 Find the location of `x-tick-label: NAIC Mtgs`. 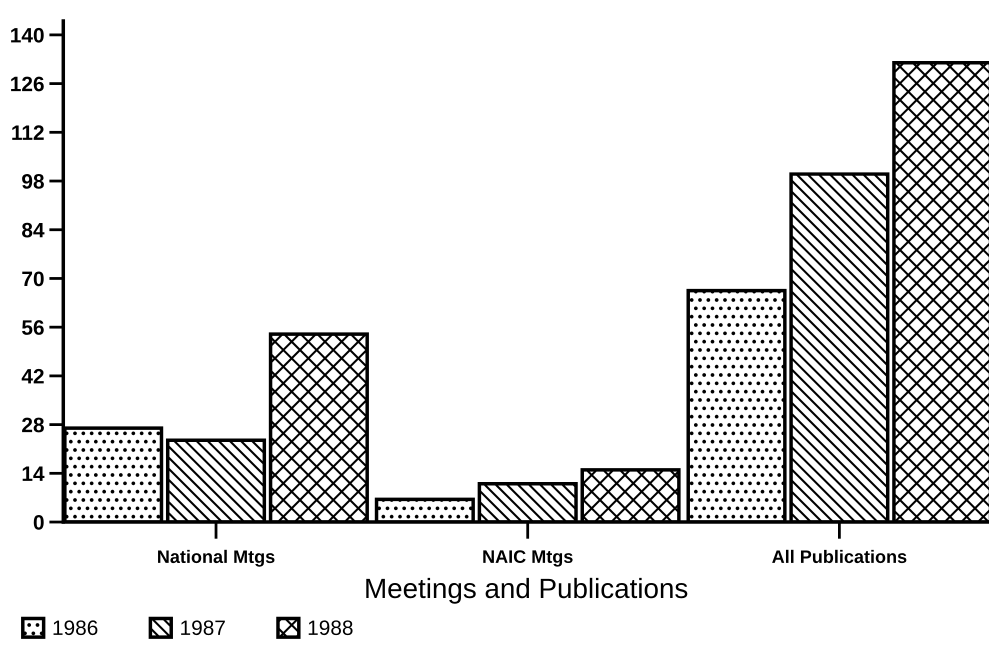

x-tick-label: NAIC Mtgs is located at coordinates (528, 558).